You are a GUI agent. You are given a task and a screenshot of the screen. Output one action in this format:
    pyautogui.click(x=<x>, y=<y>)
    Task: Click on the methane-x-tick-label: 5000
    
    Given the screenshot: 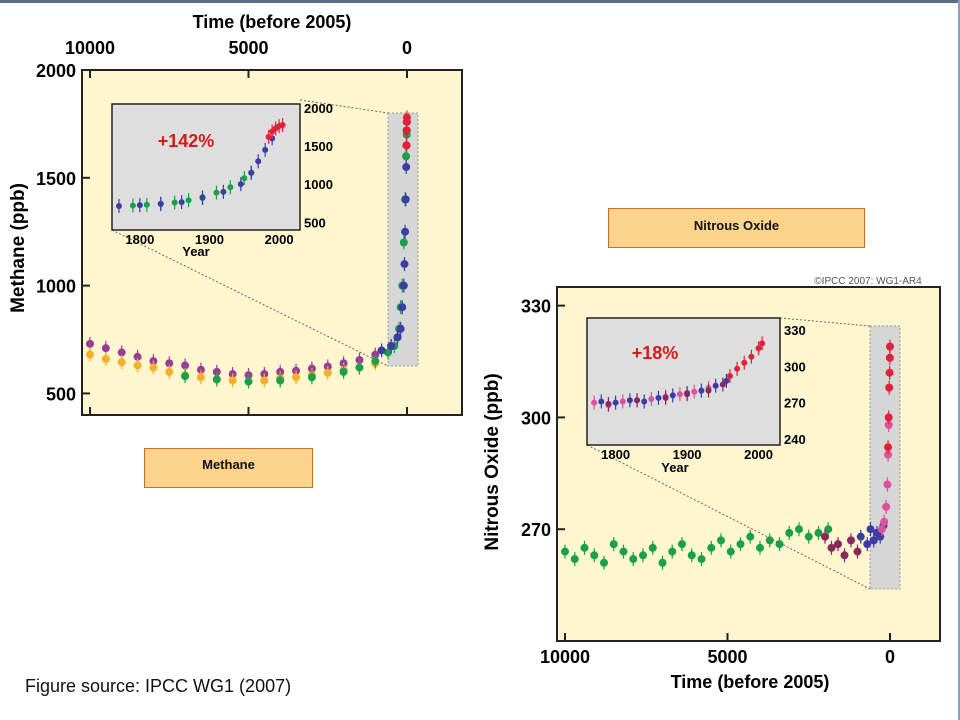 What is the action you would take?
    pyautogui.click(x=248, y=48)
    